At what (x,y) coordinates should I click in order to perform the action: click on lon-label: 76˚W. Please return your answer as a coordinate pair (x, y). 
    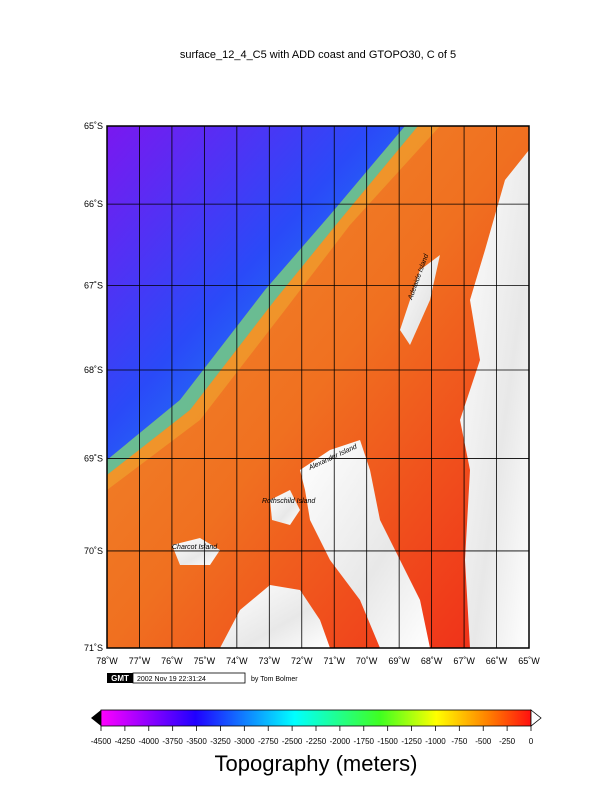
    Looking at the image, I should click on (172, 661).